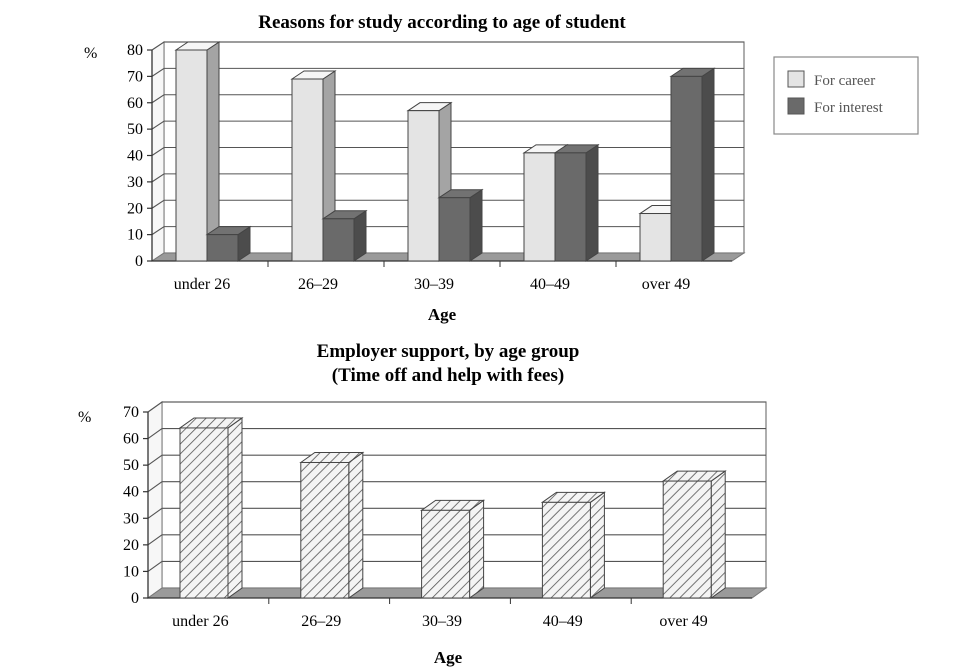 The height and width of the screenshot is (672, 962). Describe the element at coordinates (222, 248) in the screenshot. I see `for-interest-bar-0-front` at that location.